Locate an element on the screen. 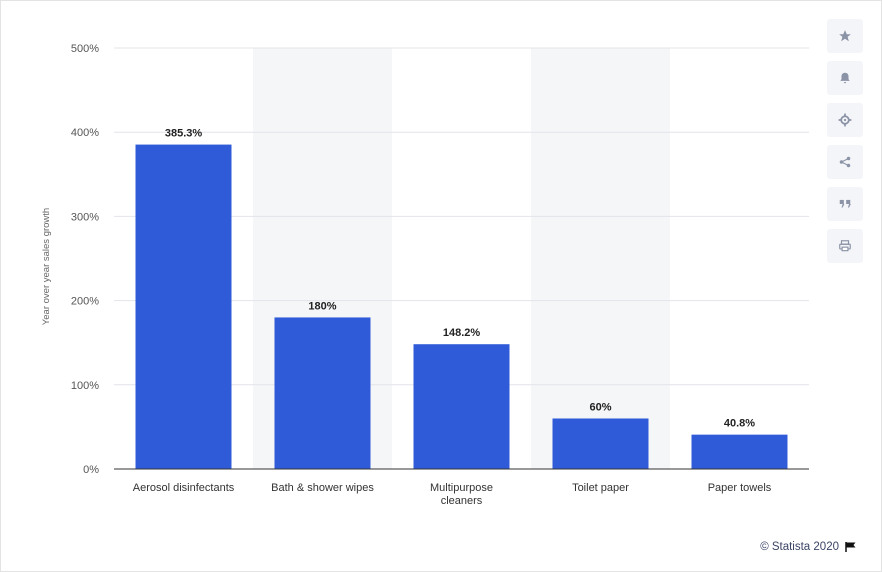 This screenshot has width=882, height=572. settings-button is located at coordinates (845, 120).